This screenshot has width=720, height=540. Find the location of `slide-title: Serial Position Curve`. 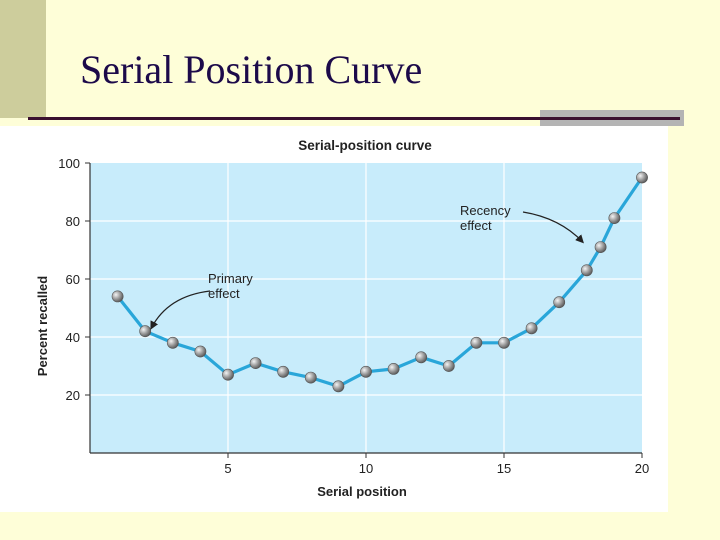

slide-title: Serial Position Curve is located at coordinates (251, 69).